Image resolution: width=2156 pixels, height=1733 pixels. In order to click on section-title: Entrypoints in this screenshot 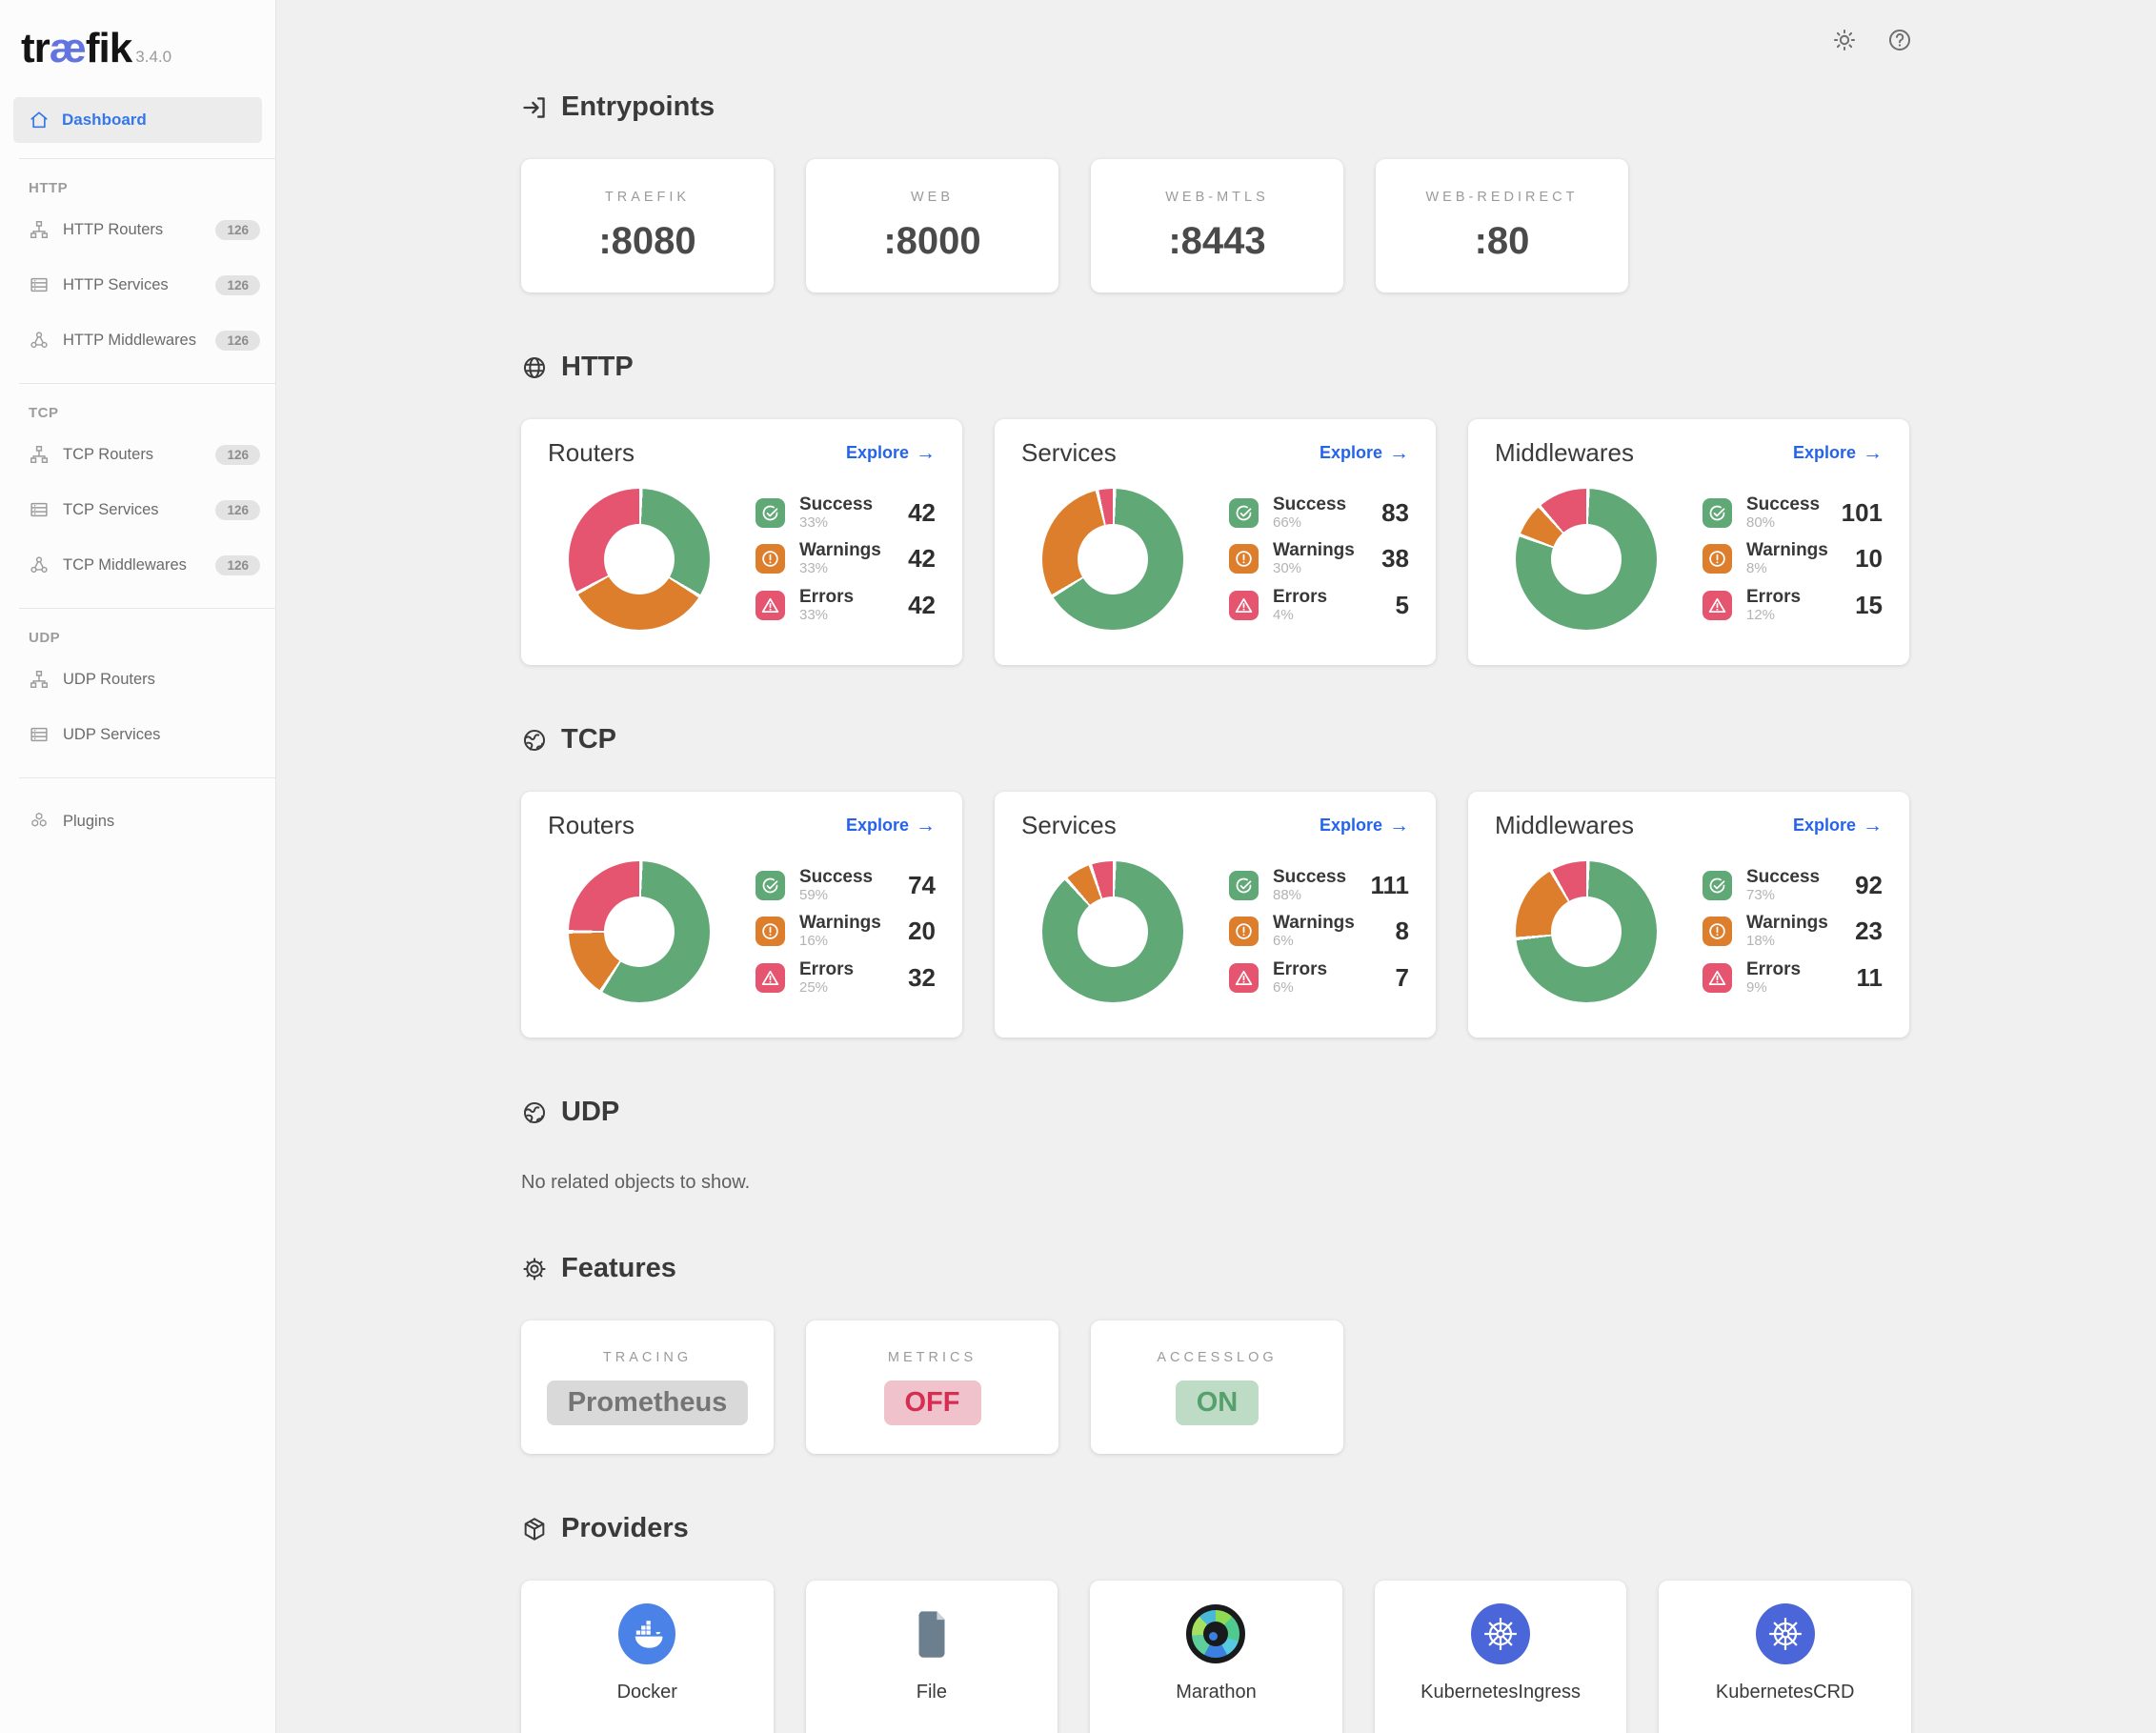, I will do `click(638, 106)`.